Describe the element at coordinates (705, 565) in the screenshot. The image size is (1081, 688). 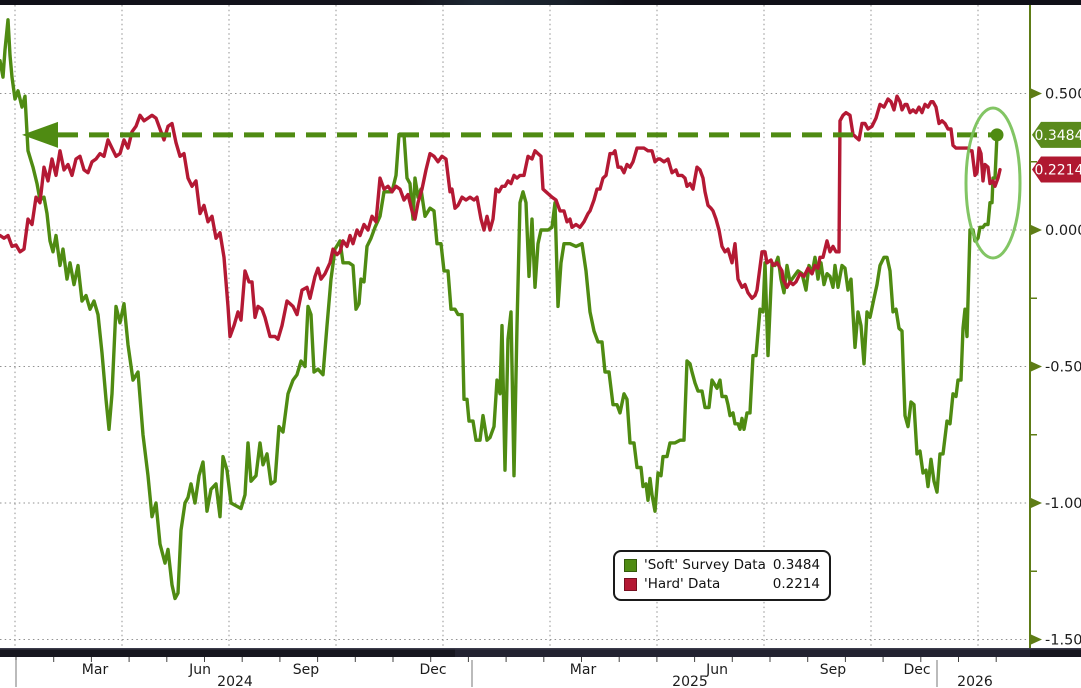
I see `soft-series-label: 'Soft' Survey Data` at that location.